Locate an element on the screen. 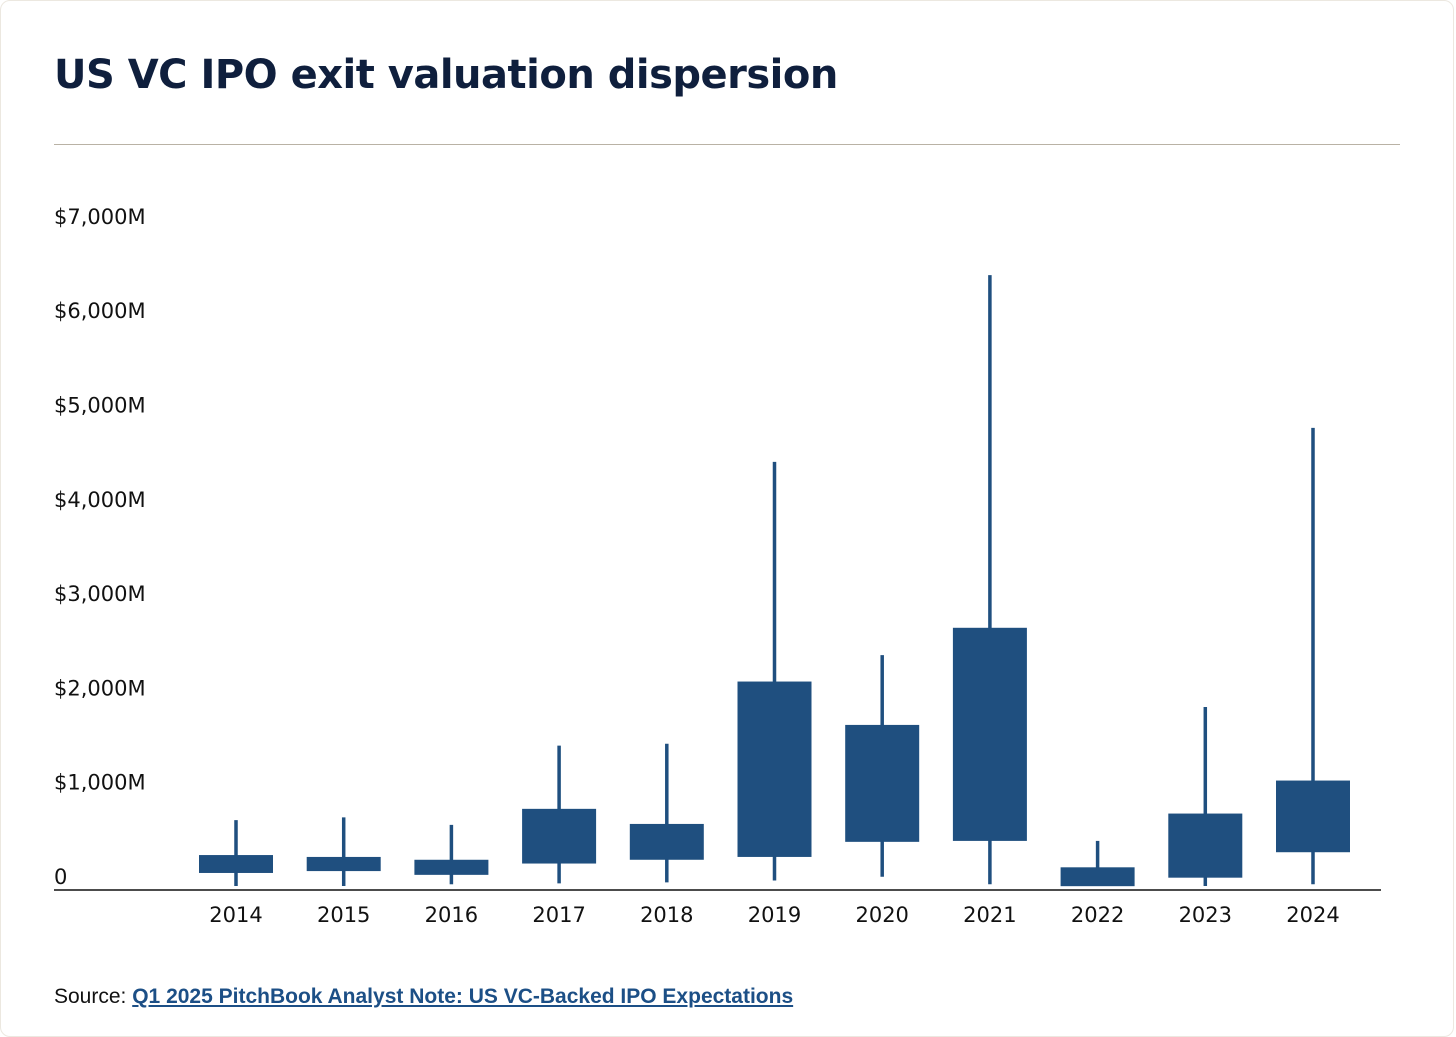  x-tick-label: 2023 is located at coordinates (1205, 915).